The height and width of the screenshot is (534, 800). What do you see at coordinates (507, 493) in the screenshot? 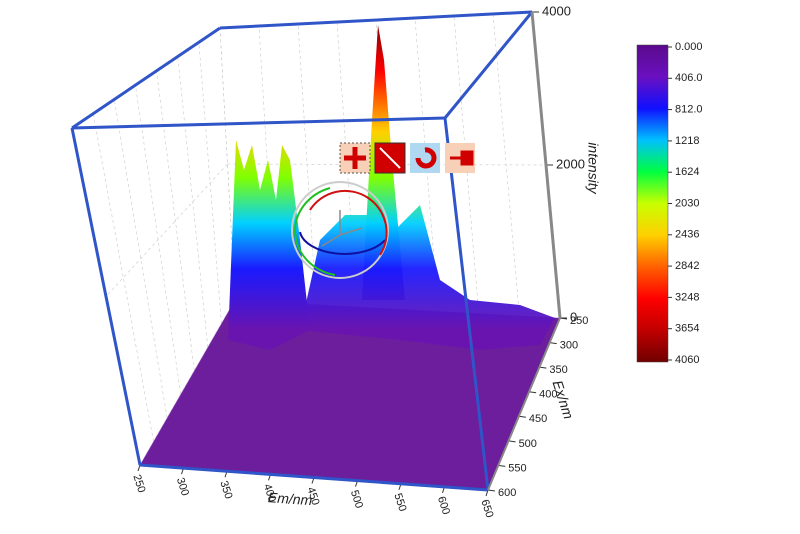
I see `y-tick-label: 600` at bounding box center [507, 493].